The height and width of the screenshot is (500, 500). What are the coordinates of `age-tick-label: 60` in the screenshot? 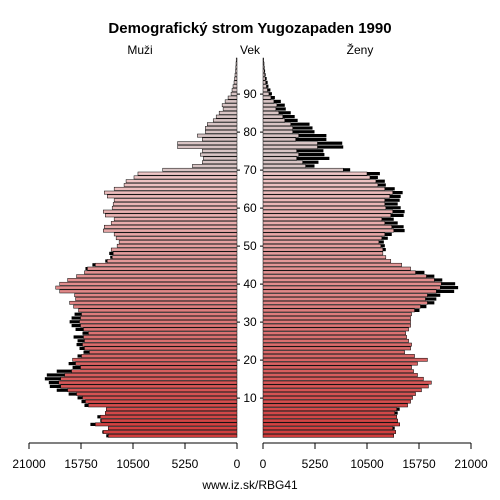 It's located at (250, 208).